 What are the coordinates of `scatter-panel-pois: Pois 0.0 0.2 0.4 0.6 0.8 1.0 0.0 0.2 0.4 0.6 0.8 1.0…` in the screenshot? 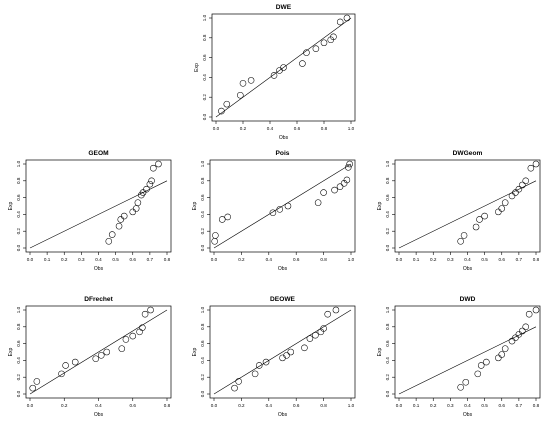 It's located at (274, 211).